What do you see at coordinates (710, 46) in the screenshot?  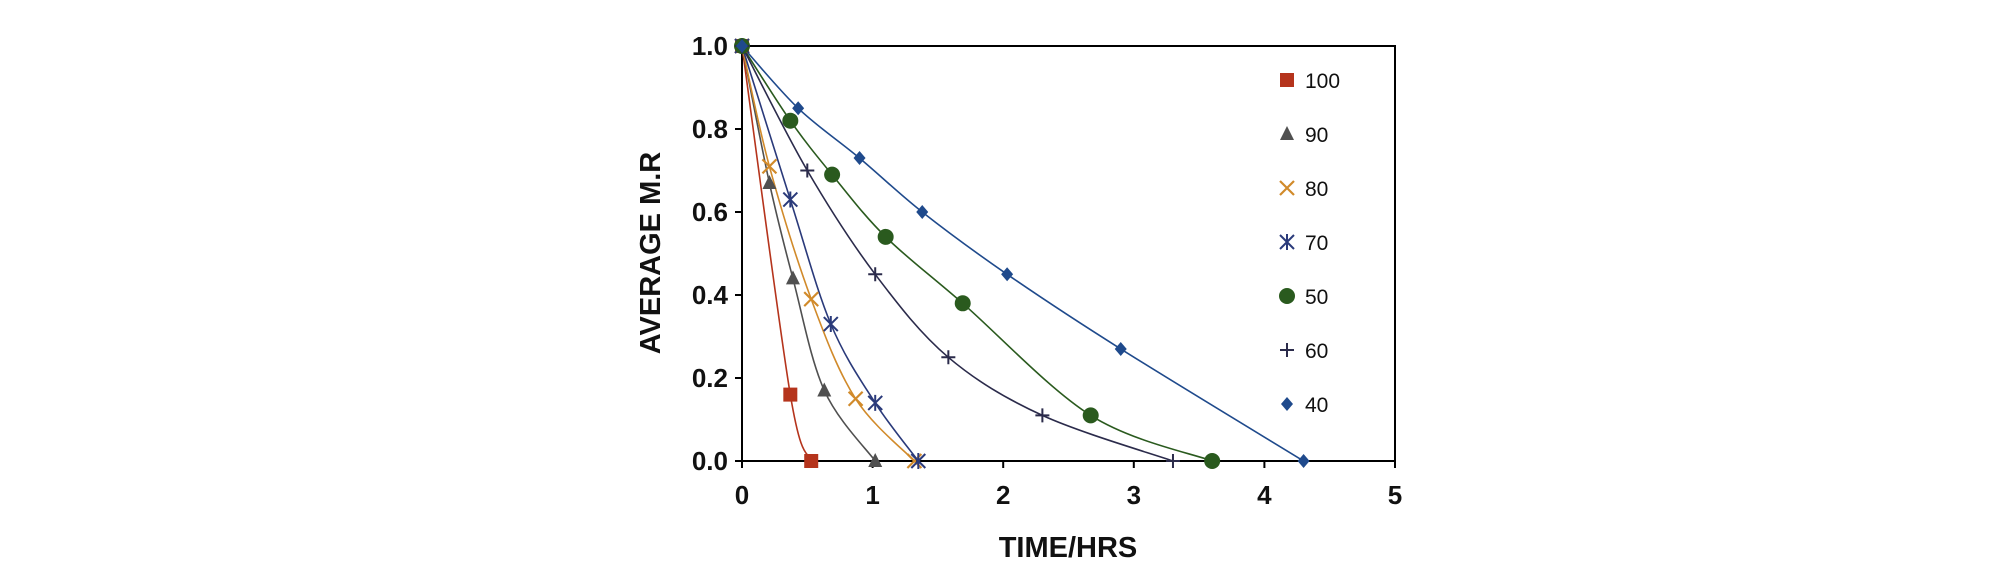 I see `y-tick-label: 1.0` at bounding box center [710, 46].